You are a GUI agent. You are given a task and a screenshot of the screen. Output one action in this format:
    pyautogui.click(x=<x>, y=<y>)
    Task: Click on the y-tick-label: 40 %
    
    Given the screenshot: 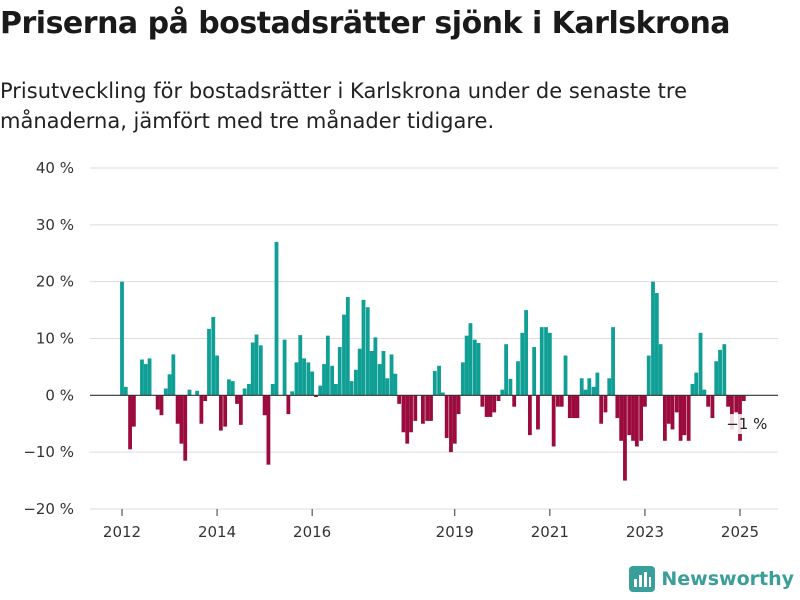 What is the action you would take?
    pyautogui.click(x=55, y=168)
    